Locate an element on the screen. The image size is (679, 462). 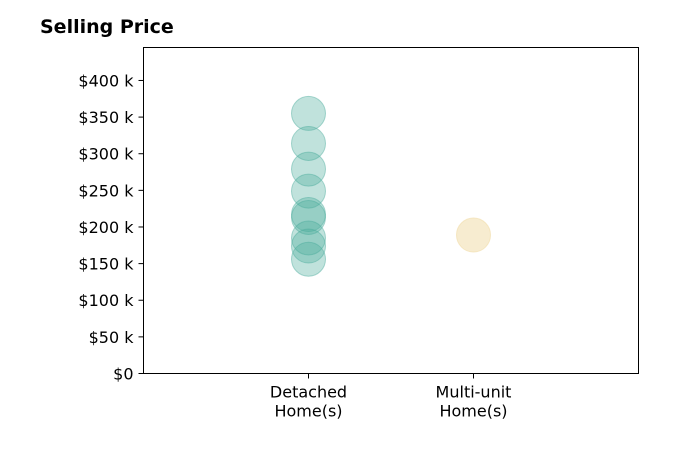
y-tick-label: $250 k is located at coordinates (106, 190).